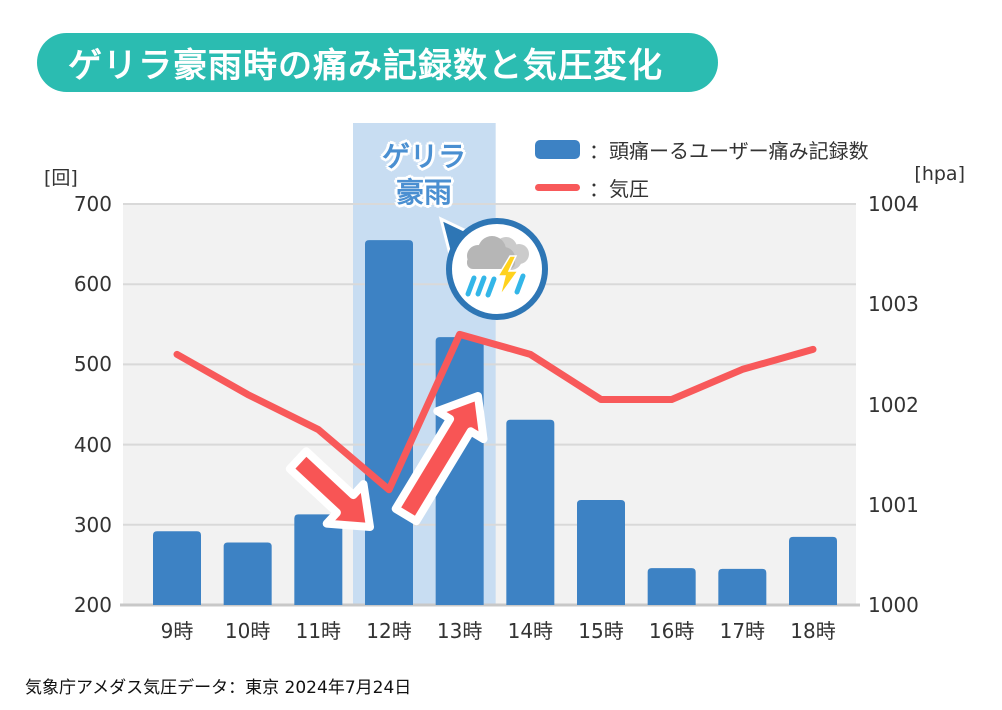 Image resolution: width=1002 pixels, height=710 pixels. What do you see at coordinates (530, 631) in the screenshot?
I see `x-axis-label: 14時` at bounding box center [530, 631].